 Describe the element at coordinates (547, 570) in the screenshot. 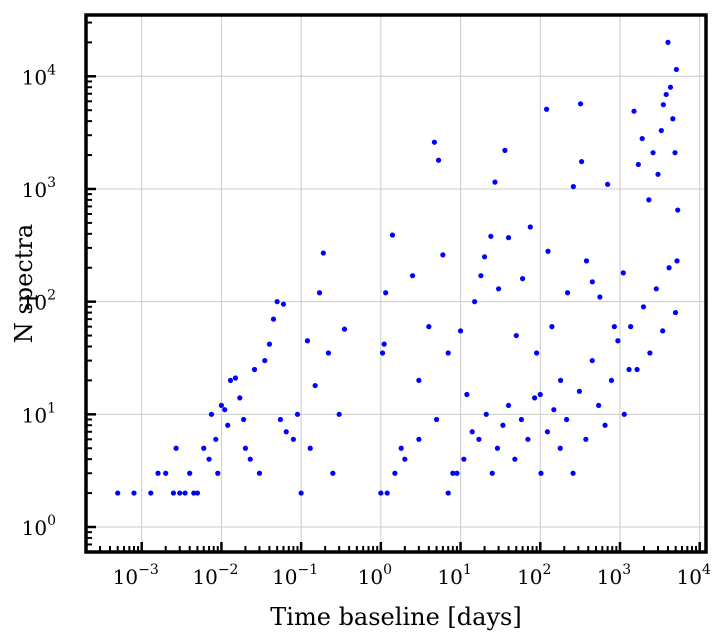

I see `x-tick-exponent: 2` at that location.